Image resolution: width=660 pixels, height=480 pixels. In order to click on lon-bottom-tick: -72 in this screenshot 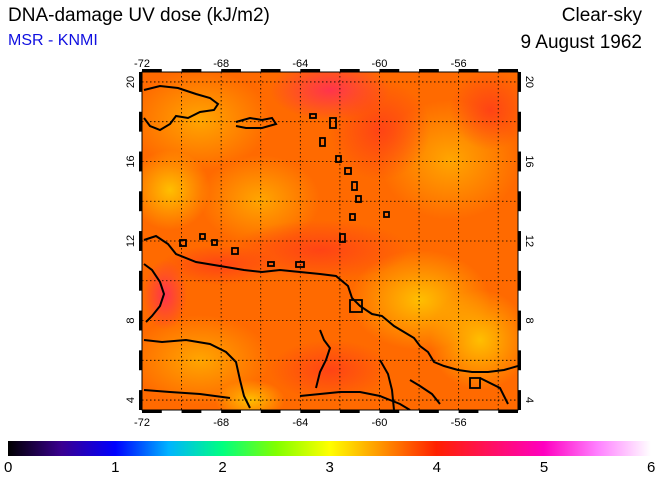, I will do `click(142, 423)`.